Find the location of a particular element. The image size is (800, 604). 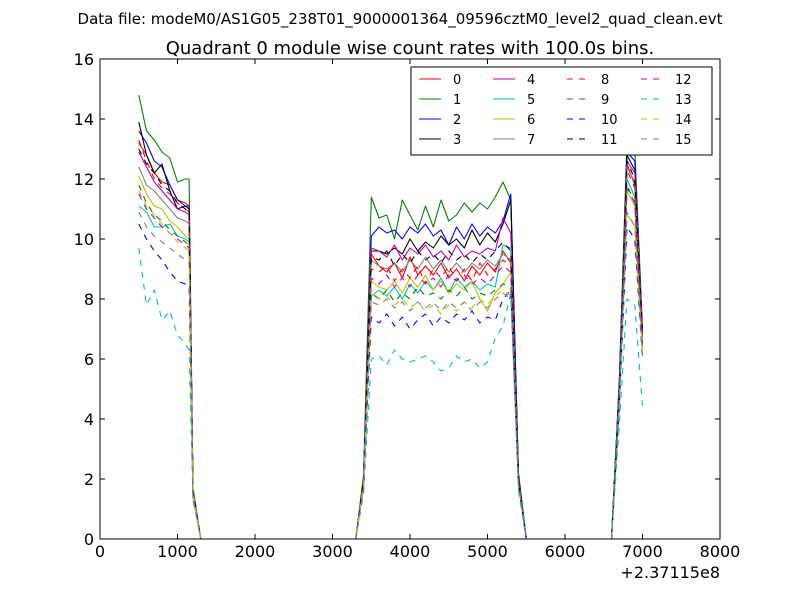

legend-label-7: 7 is located at coordinates (531, 140).